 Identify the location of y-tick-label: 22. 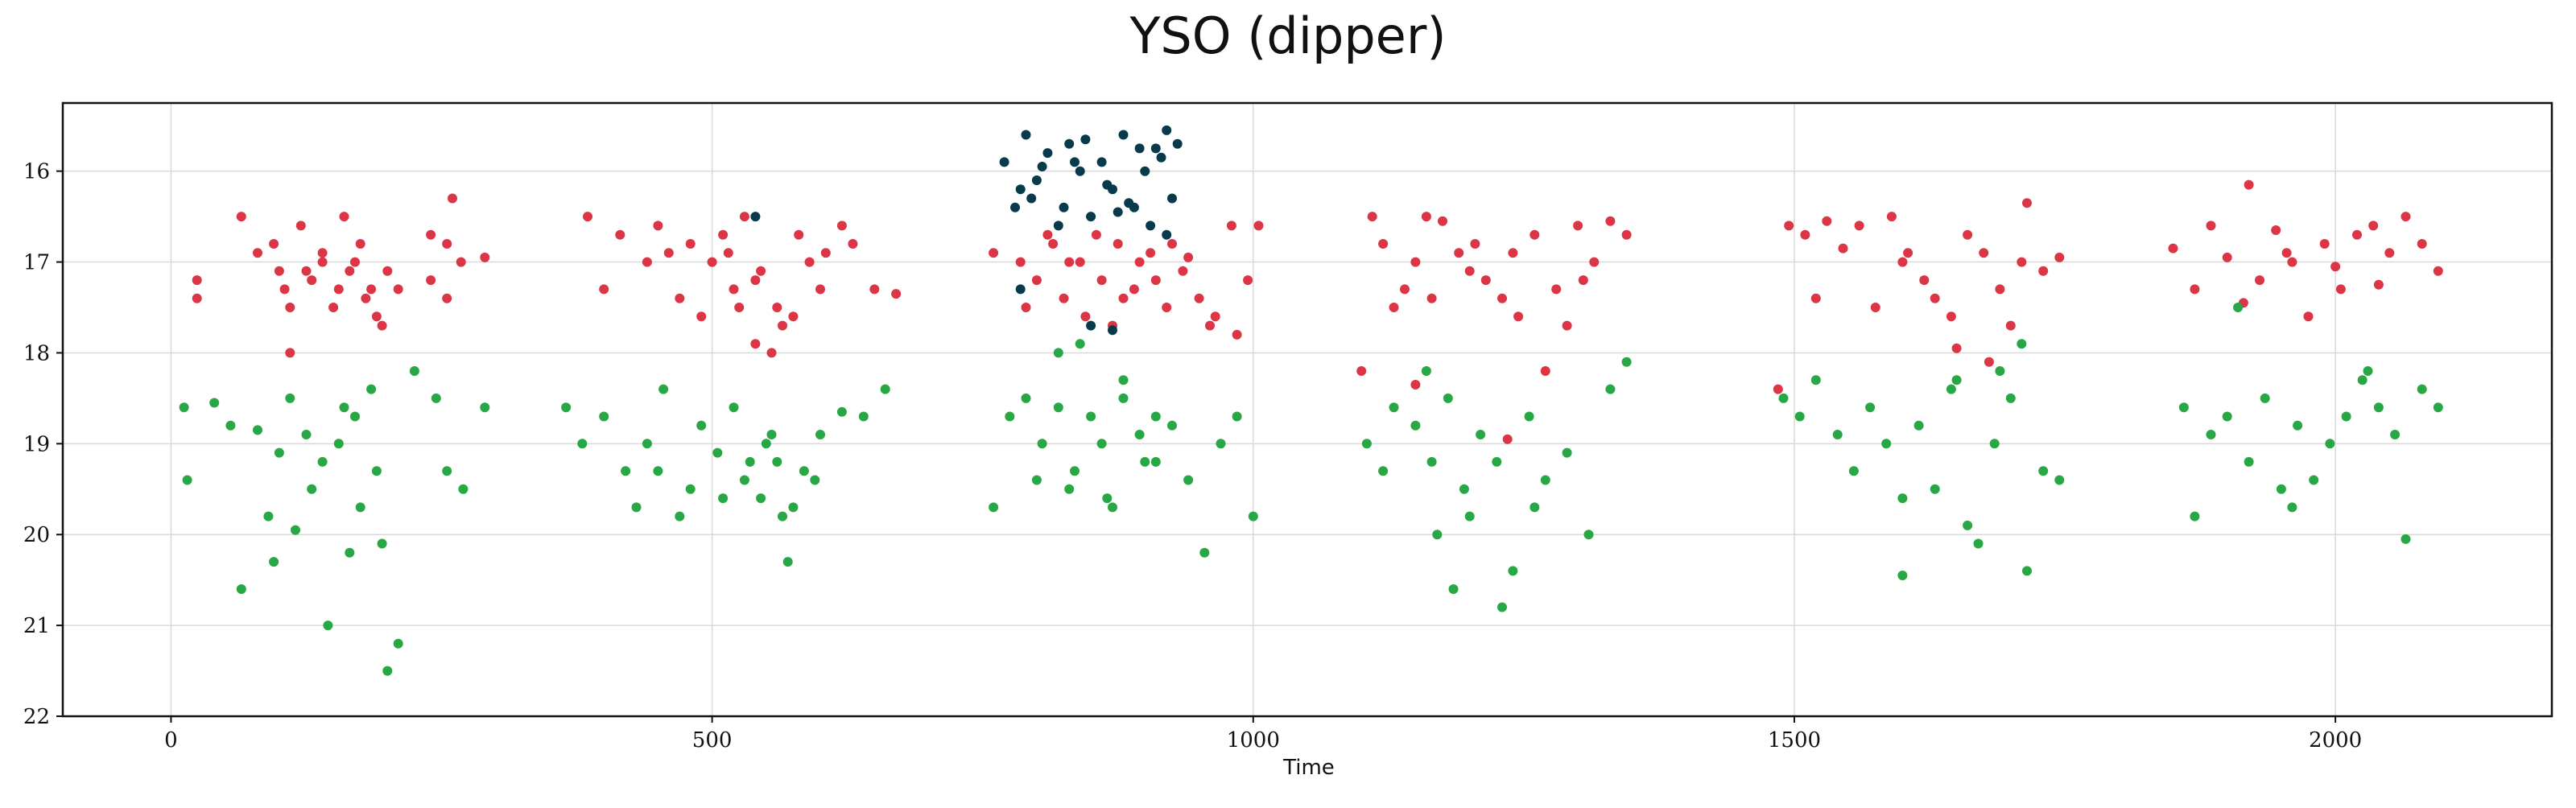
(36, 717).